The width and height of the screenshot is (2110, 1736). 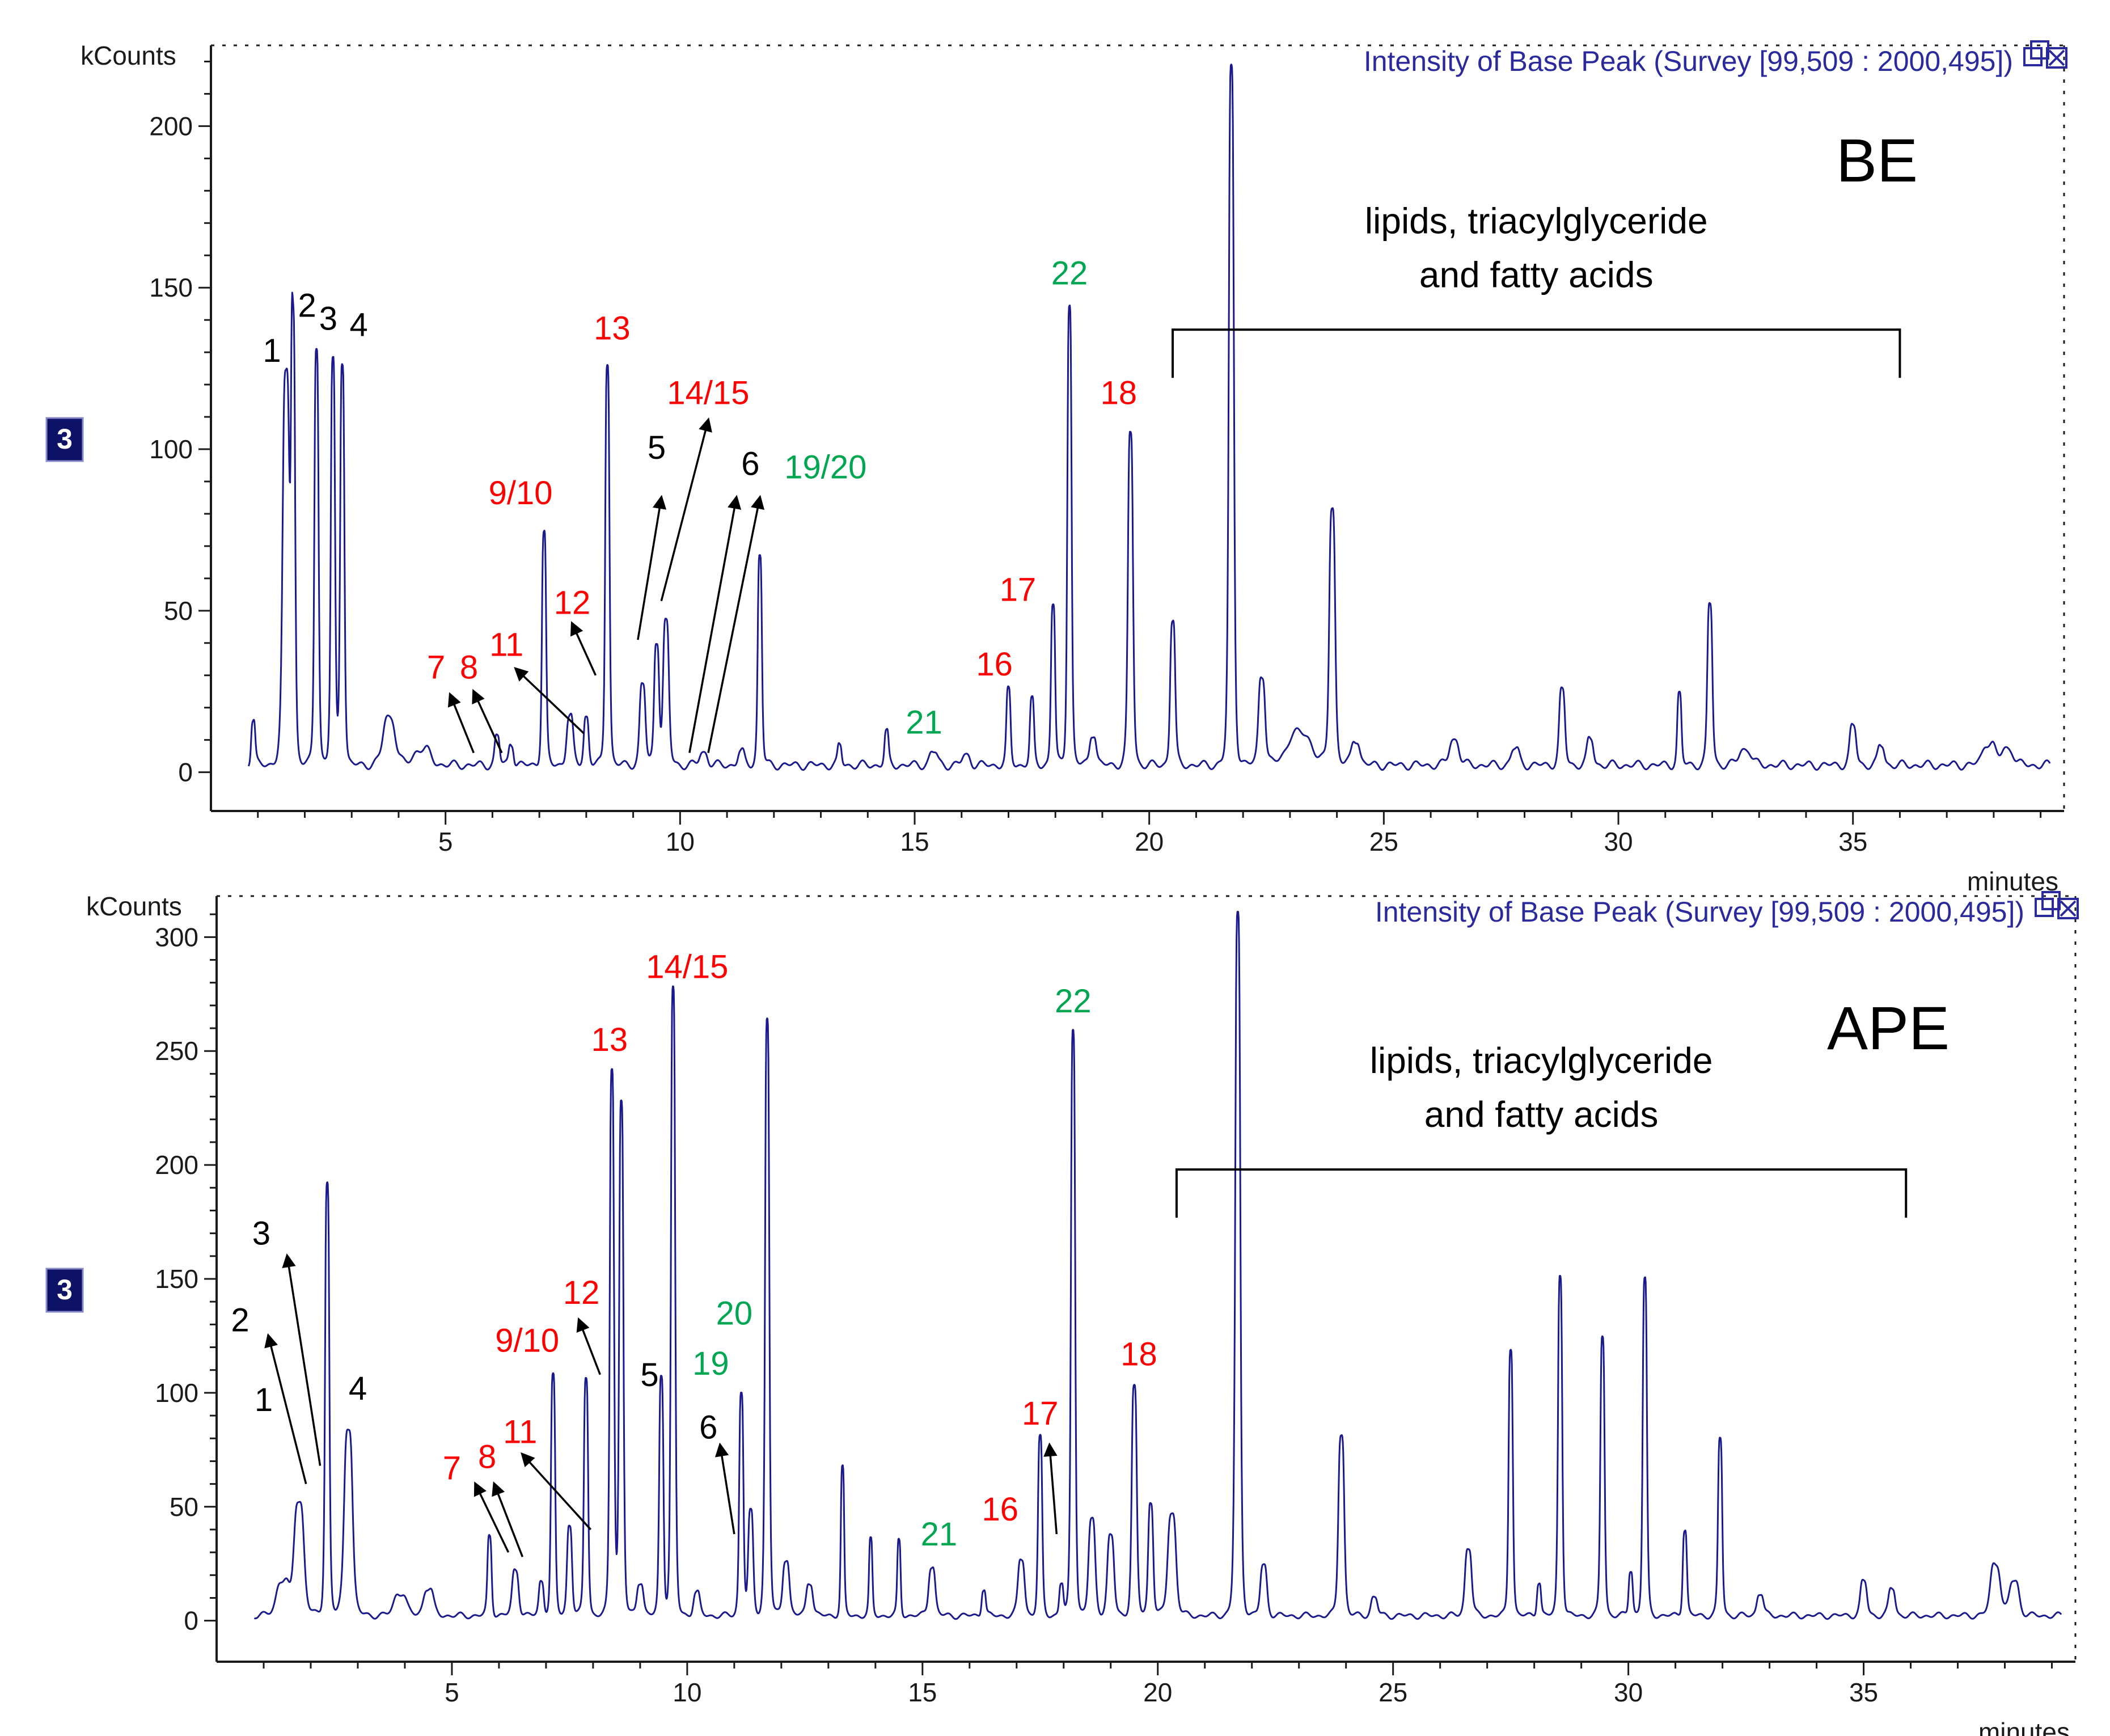 I want to click on lipid-bracket, so click(x=1536, y=353).